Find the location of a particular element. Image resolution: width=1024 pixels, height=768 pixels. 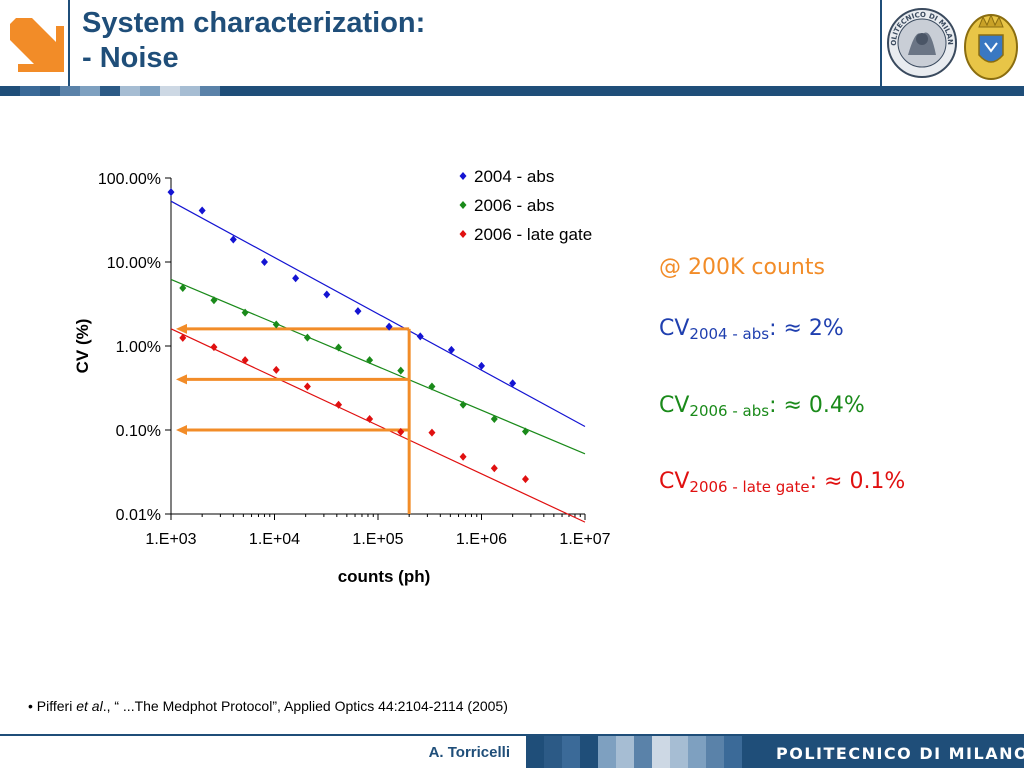

annotation-cv-2004-abs: CV2004 - abs: ≈ 2% is located at coordinates (751, 329).